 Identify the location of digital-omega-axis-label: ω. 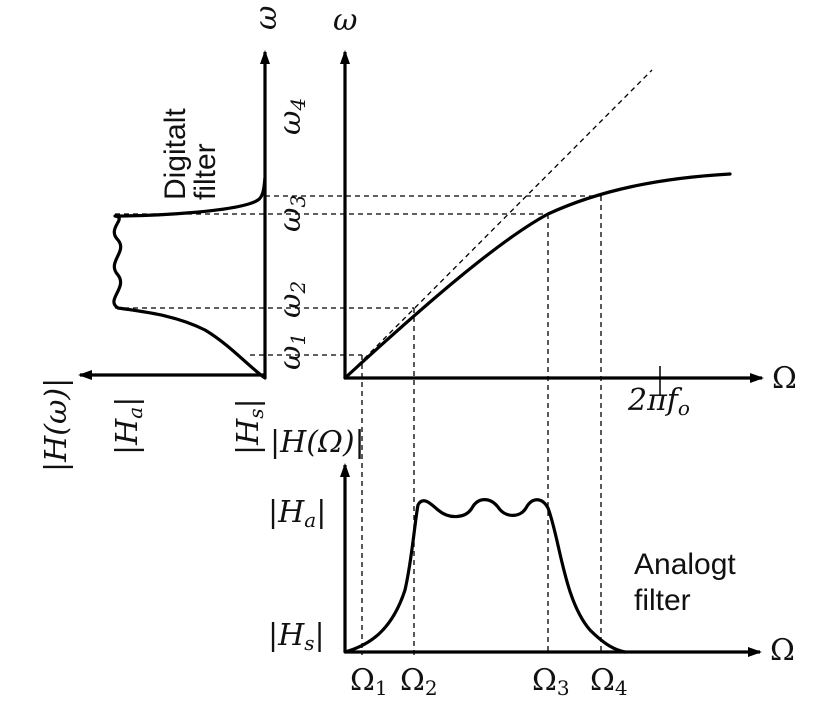
(266, 18).